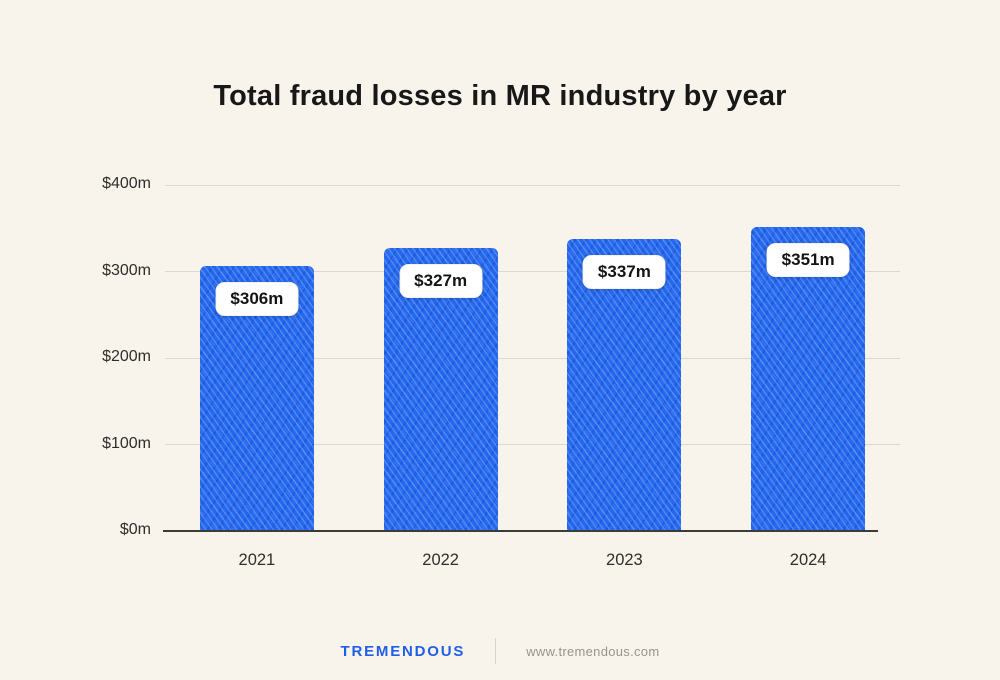  Describe the element at coordinates (440, 560) in the screenshot. I see `x-tick-label-2022: 2022` at that location.